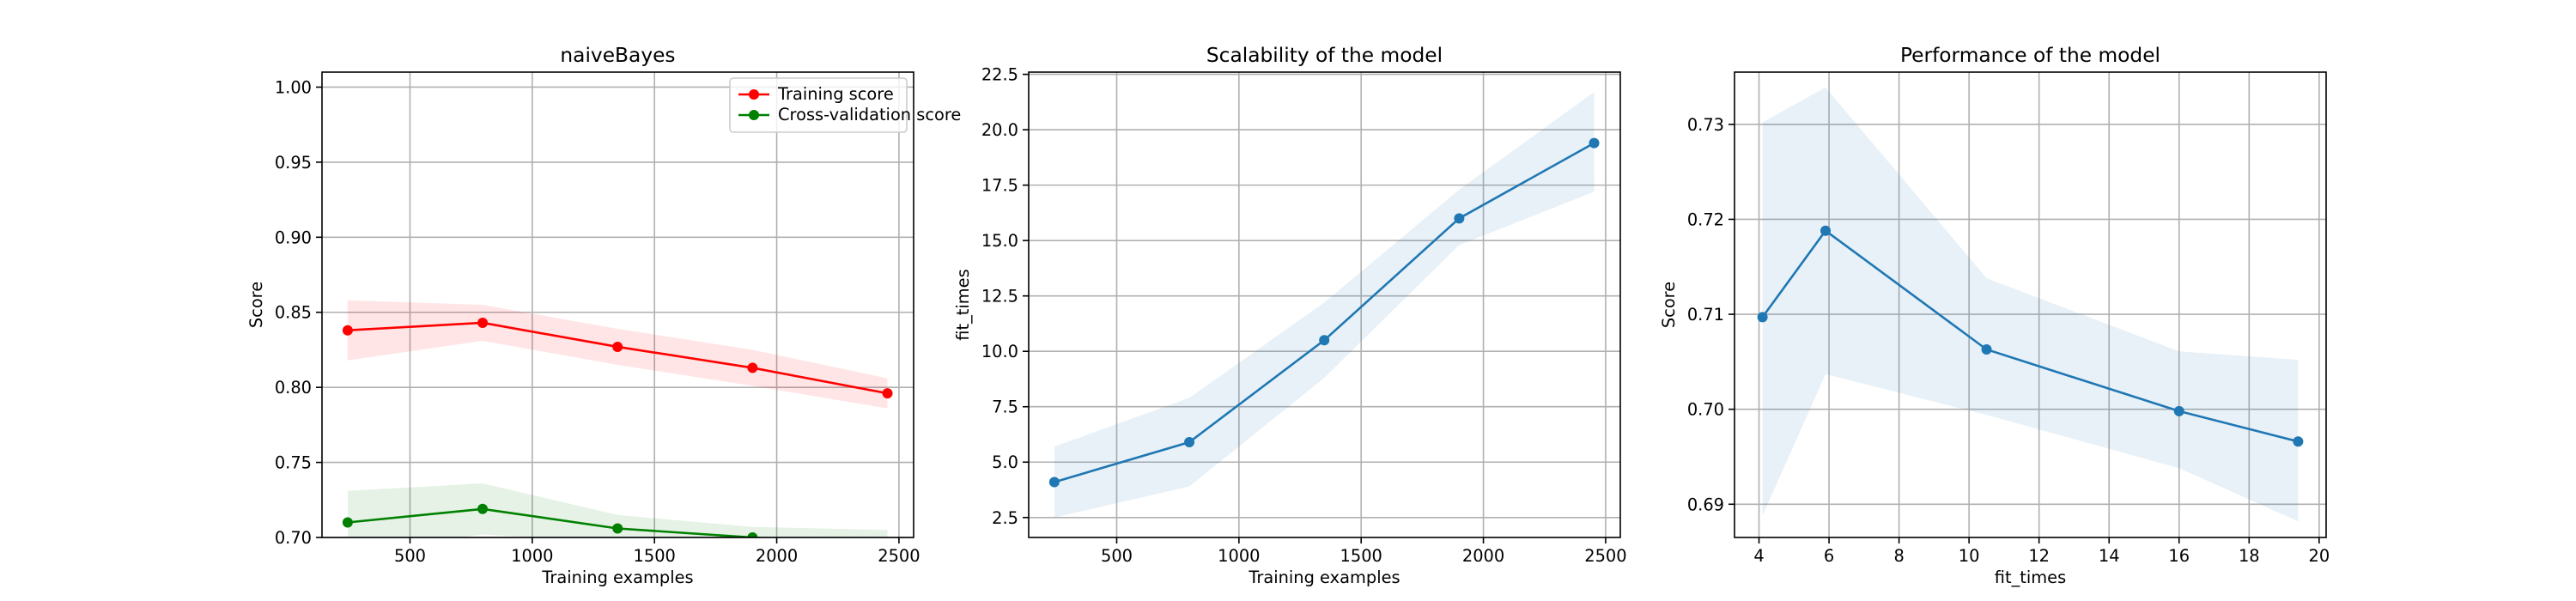 This screenshot has width=2576, height=601. I want to click on y-tick-label: 20.0, so click(999, 130).